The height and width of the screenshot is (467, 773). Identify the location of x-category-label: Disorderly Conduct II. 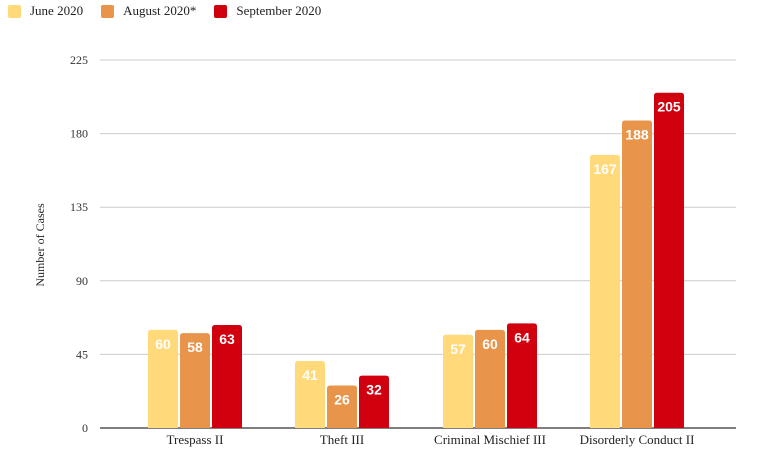
(637, 439).